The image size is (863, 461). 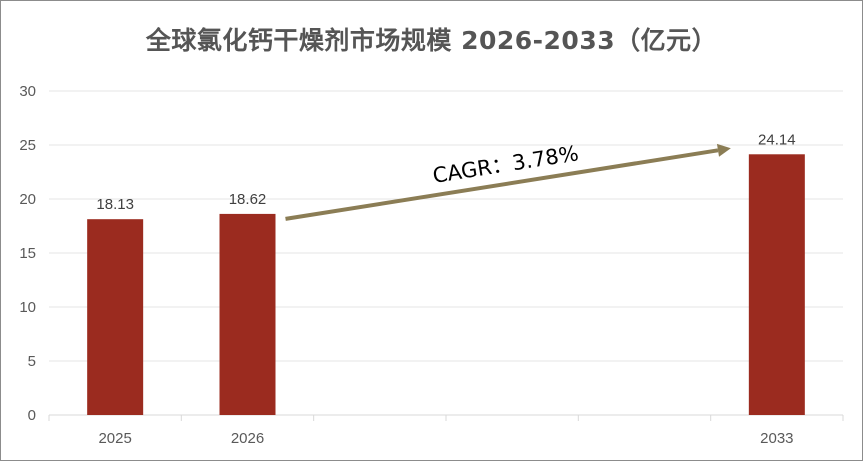 I want to click on cagr-label: CAGR：3.78%, so click(x=505, y=164).